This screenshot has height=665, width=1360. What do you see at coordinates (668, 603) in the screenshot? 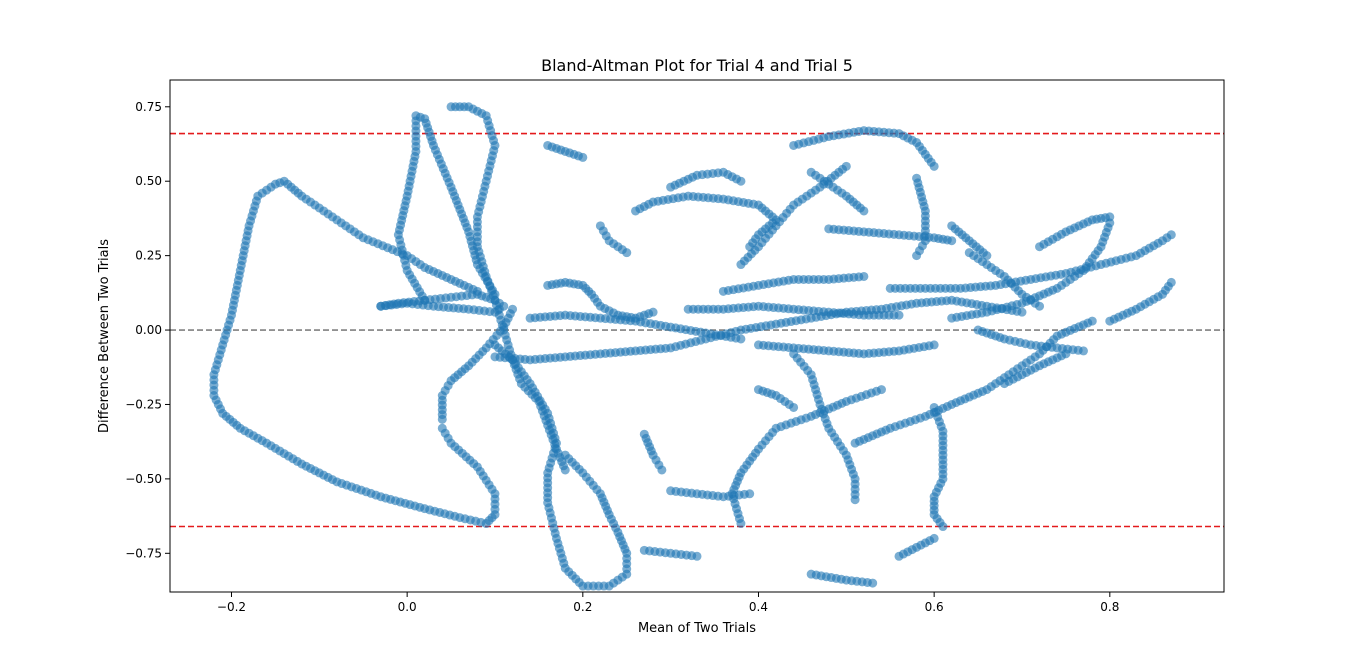
I see `x-axis-ticks: −0.2 0.0 0.2 0.4 0.6 0.8` at bounding box center [668, 603].